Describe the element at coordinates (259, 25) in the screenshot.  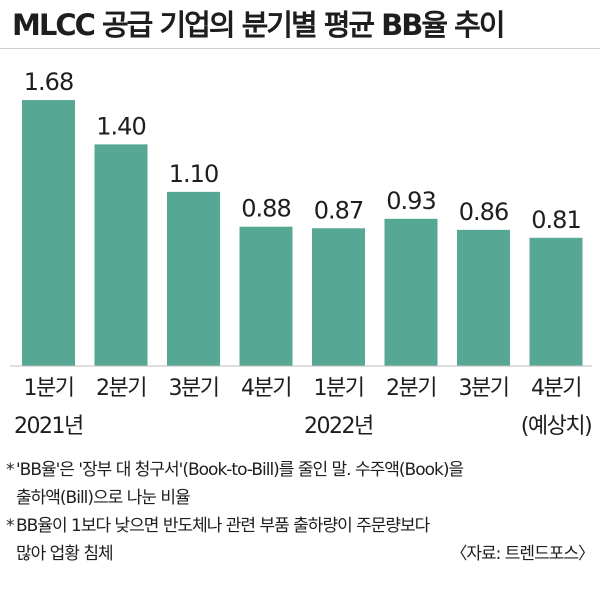
I see `chart-title: MLCC 공급 기업의 분기별 평균 BB율 추이` at that location.